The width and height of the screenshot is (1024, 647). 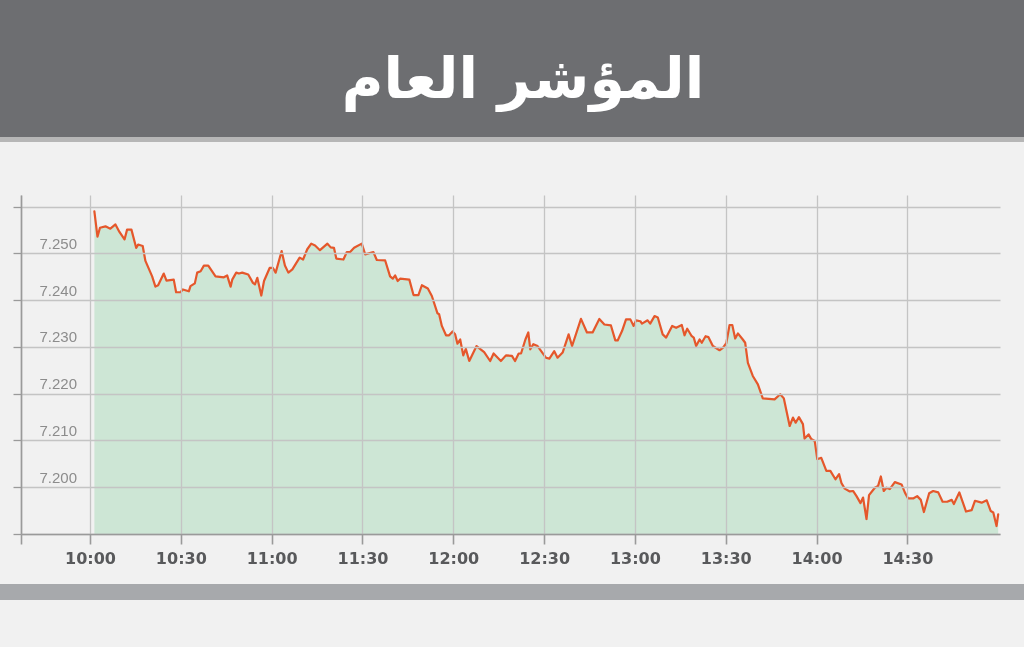 I want to click on x-tick-label: 10:30, so click(x=181, y=558).